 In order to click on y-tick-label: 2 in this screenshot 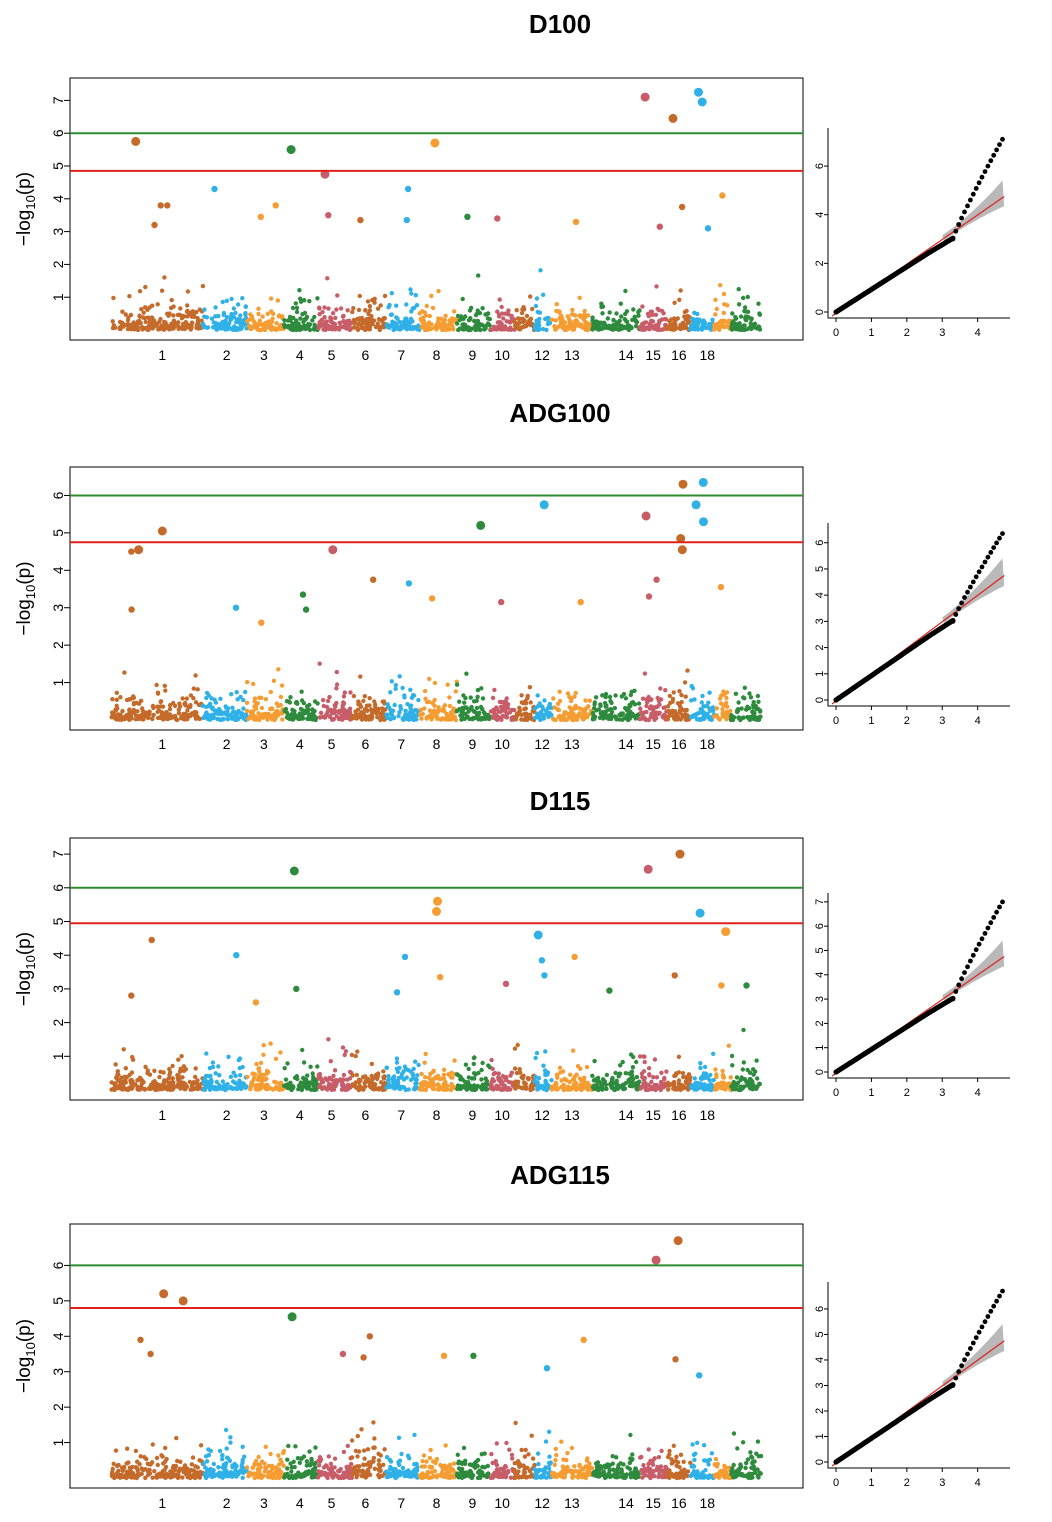, I will do `click(58, 1407)`.